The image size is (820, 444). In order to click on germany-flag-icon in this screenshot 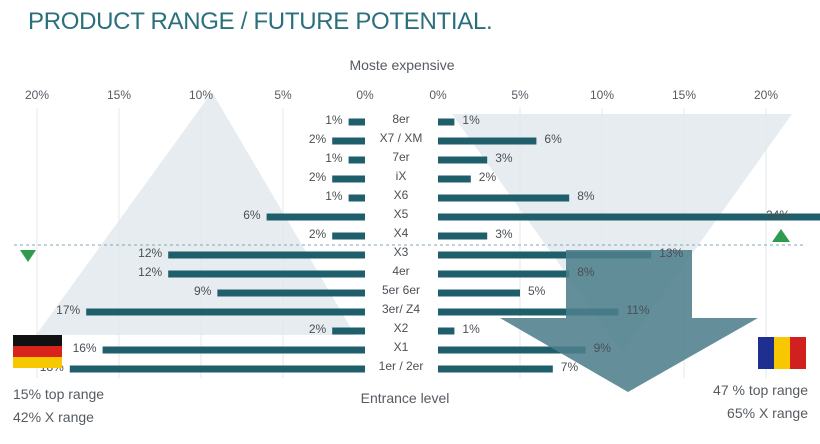, I will do `click(37, 351)`.